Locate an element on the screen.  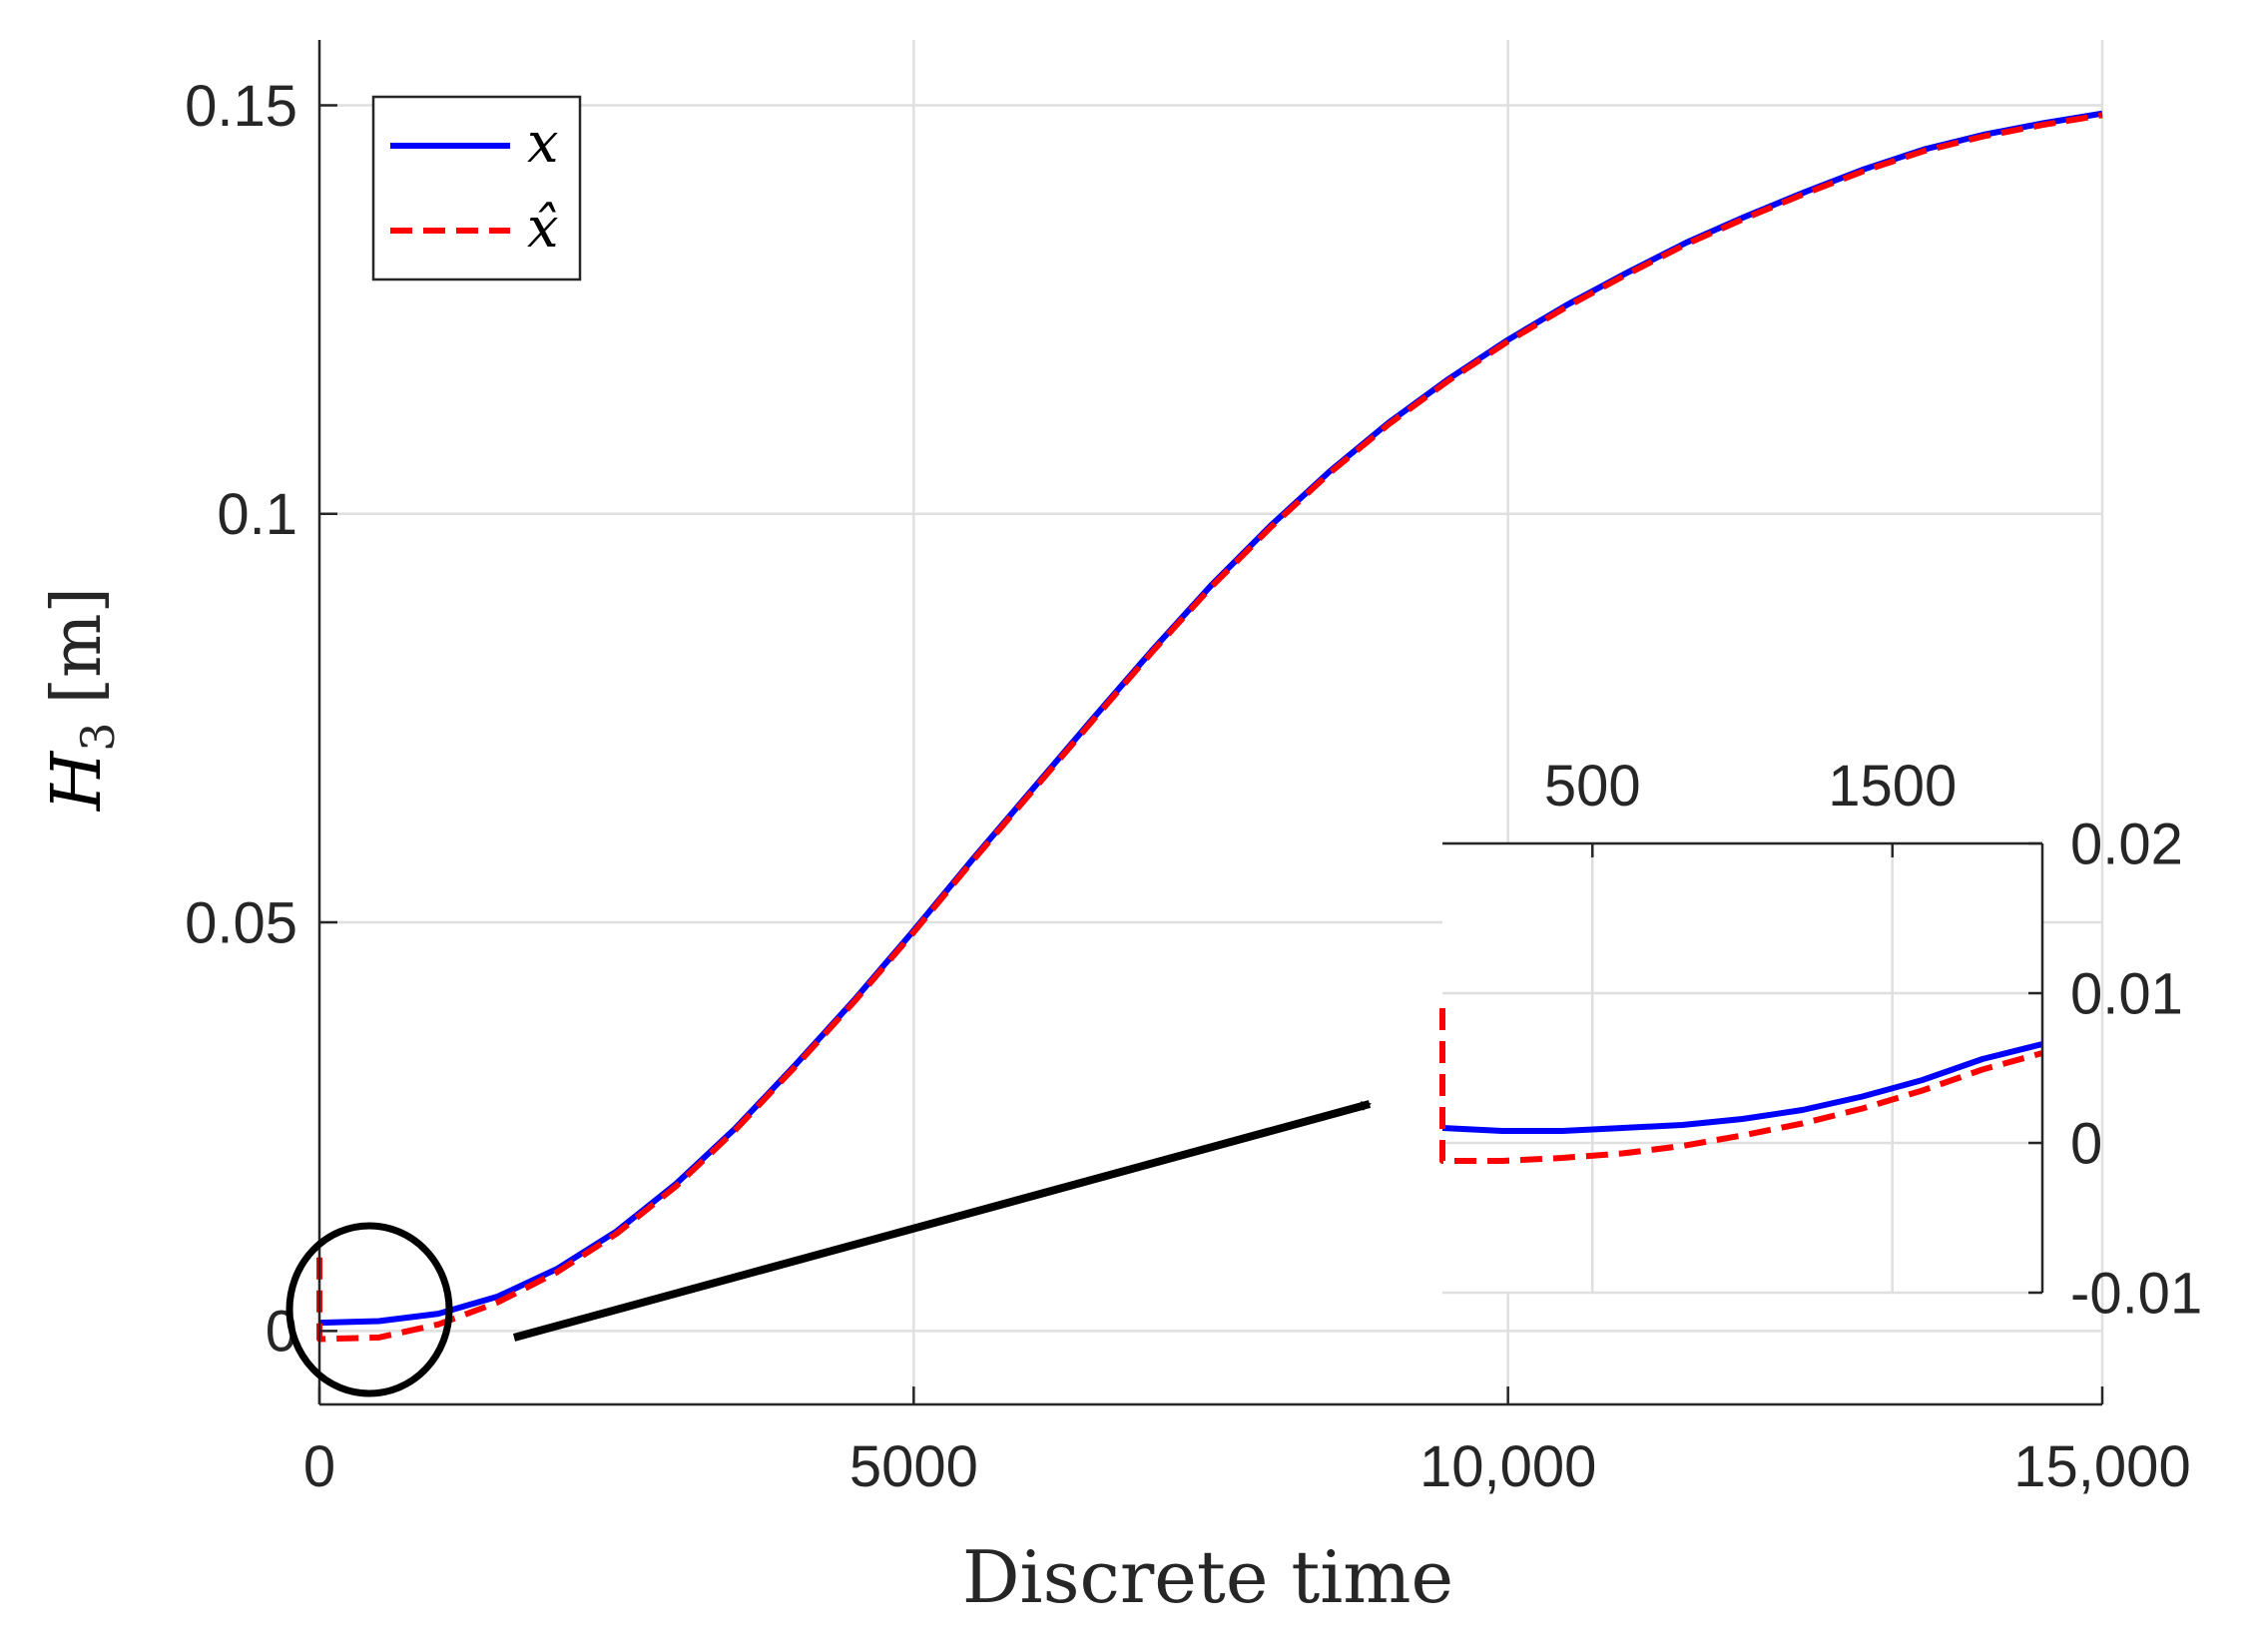
inset-series-x is located at coordinates (1742, 1087).